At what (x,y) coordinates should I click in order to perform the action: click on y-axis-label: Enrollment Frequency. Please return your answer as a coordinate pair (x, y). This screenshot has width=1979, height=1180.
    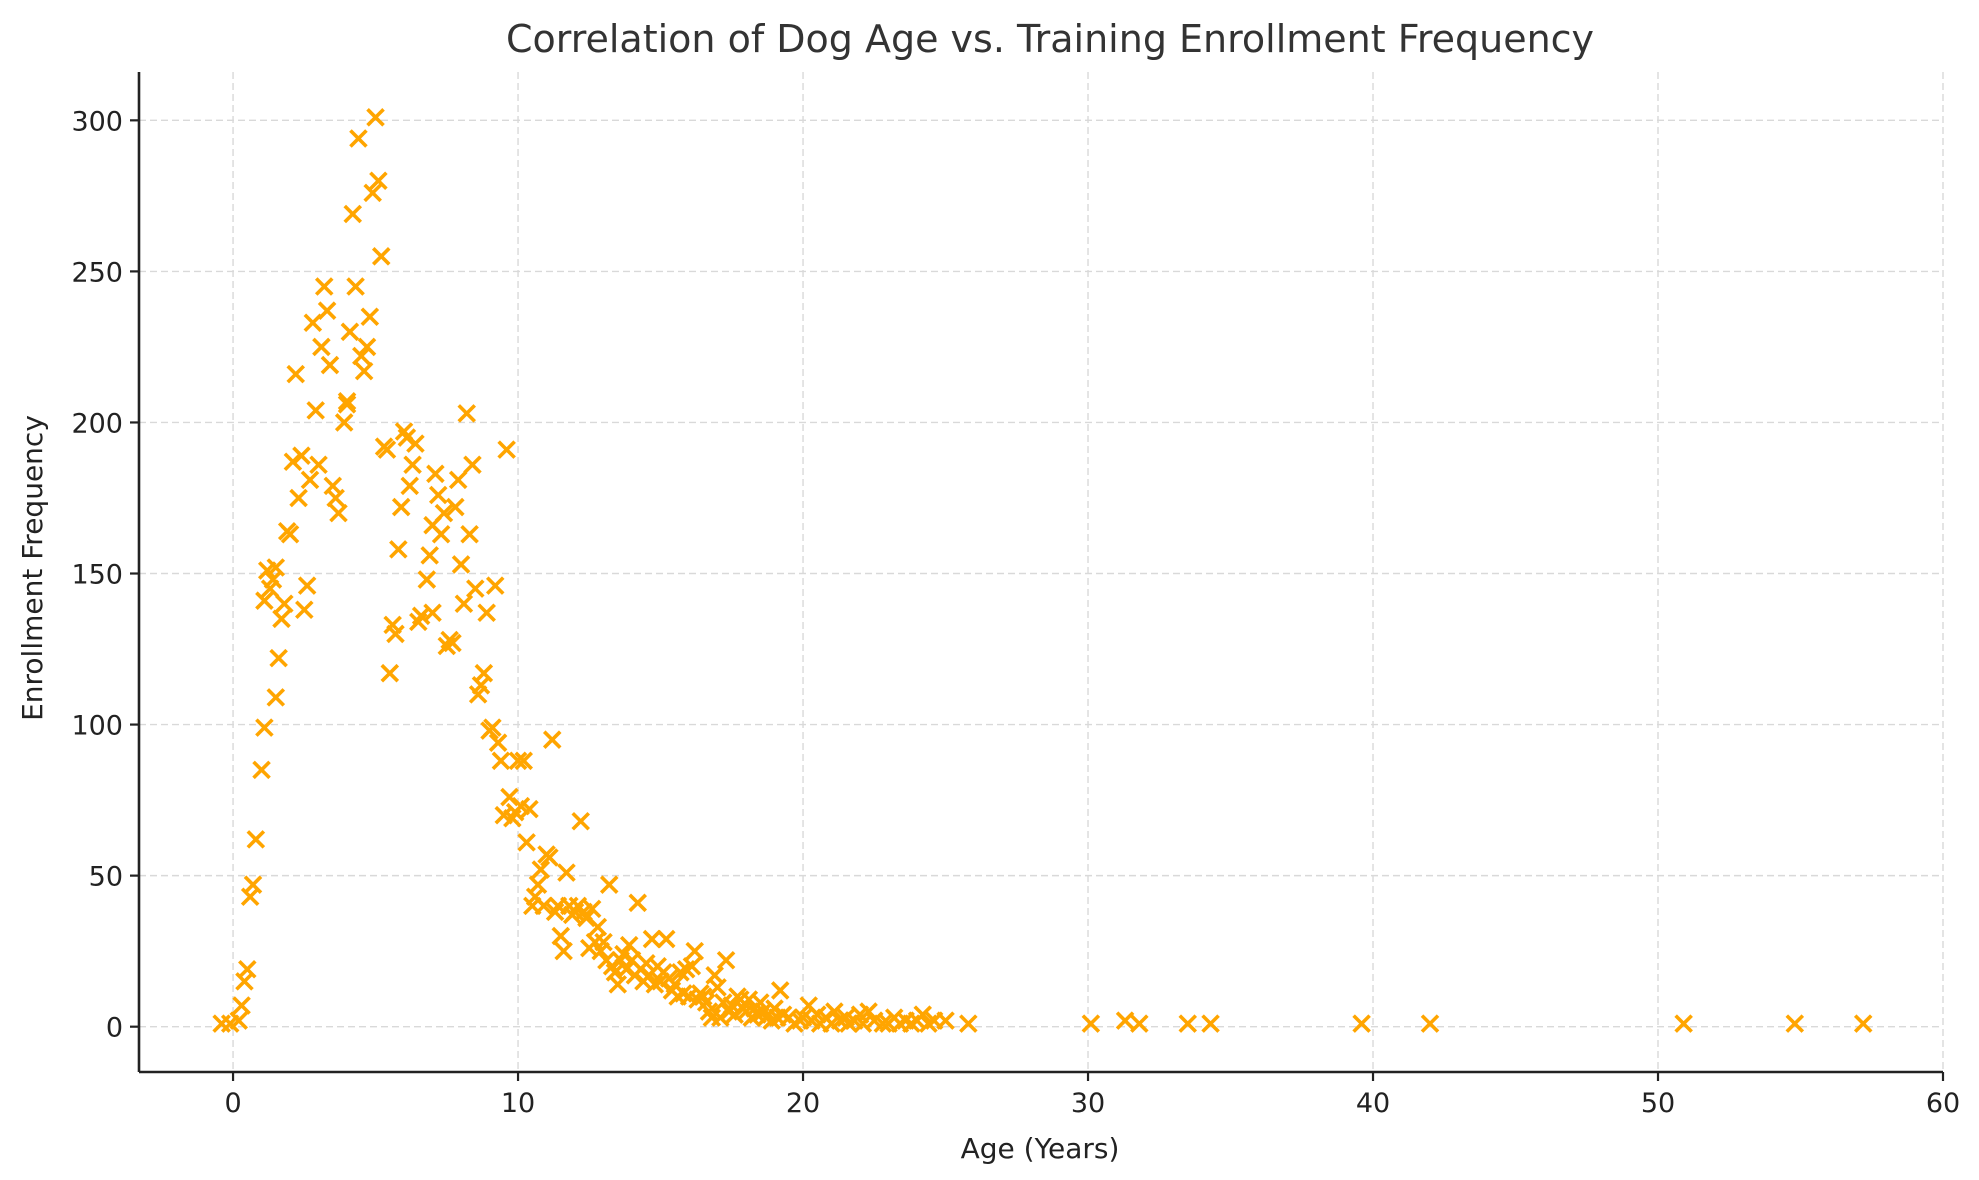
    Looking at the image, I should click on (32, 568).